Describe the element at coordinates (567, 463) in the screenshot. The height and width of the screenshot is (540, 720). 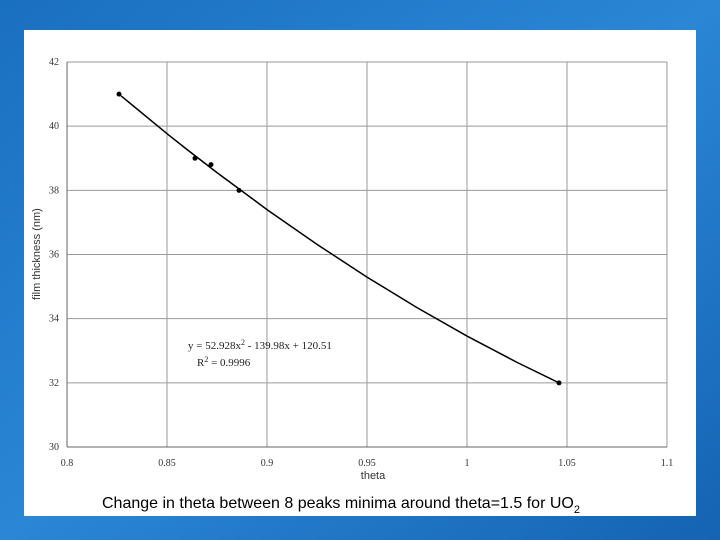
I see `x-tick-label: 1.05` at that location.